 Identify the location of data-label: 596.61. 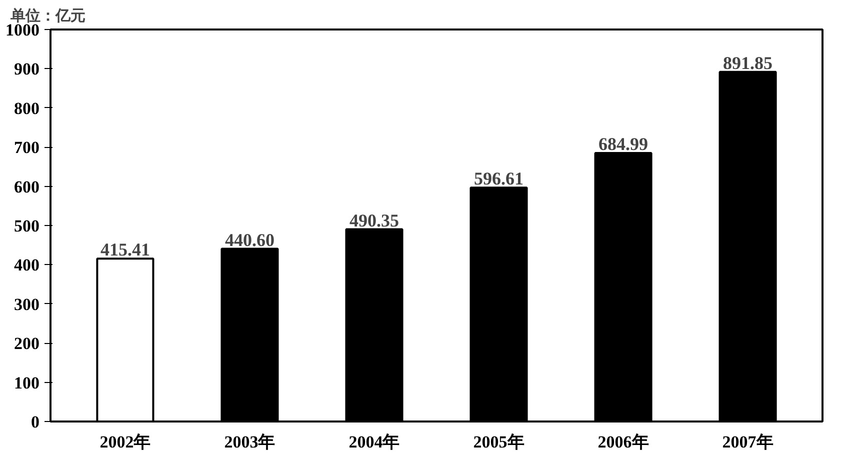
(499, 178).